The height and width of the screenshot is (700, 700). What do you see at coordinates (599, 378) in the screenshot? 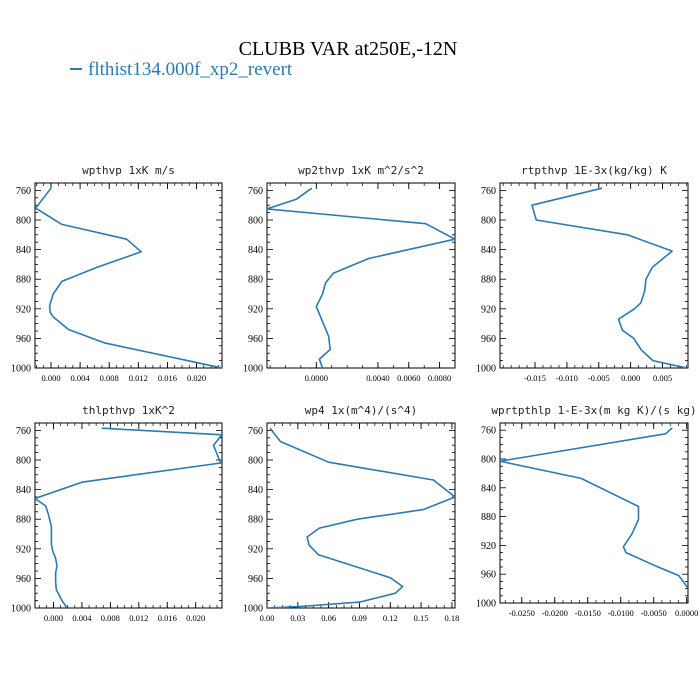
I see `x-tick-label: -0.005` at bounding box center [599, 378].